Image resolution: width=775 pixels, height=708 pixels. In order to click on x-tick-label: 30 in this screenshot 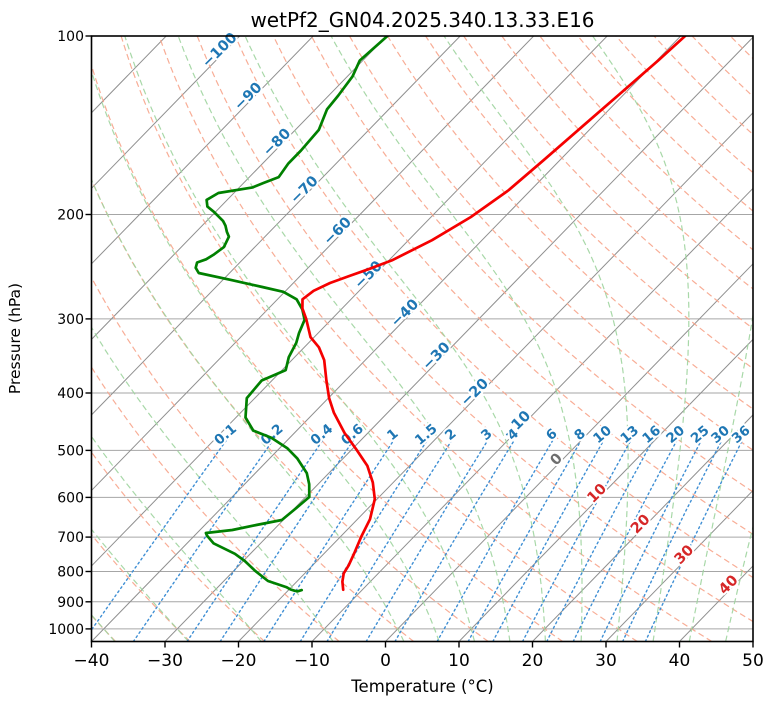, I will do `click(606, 661)`.